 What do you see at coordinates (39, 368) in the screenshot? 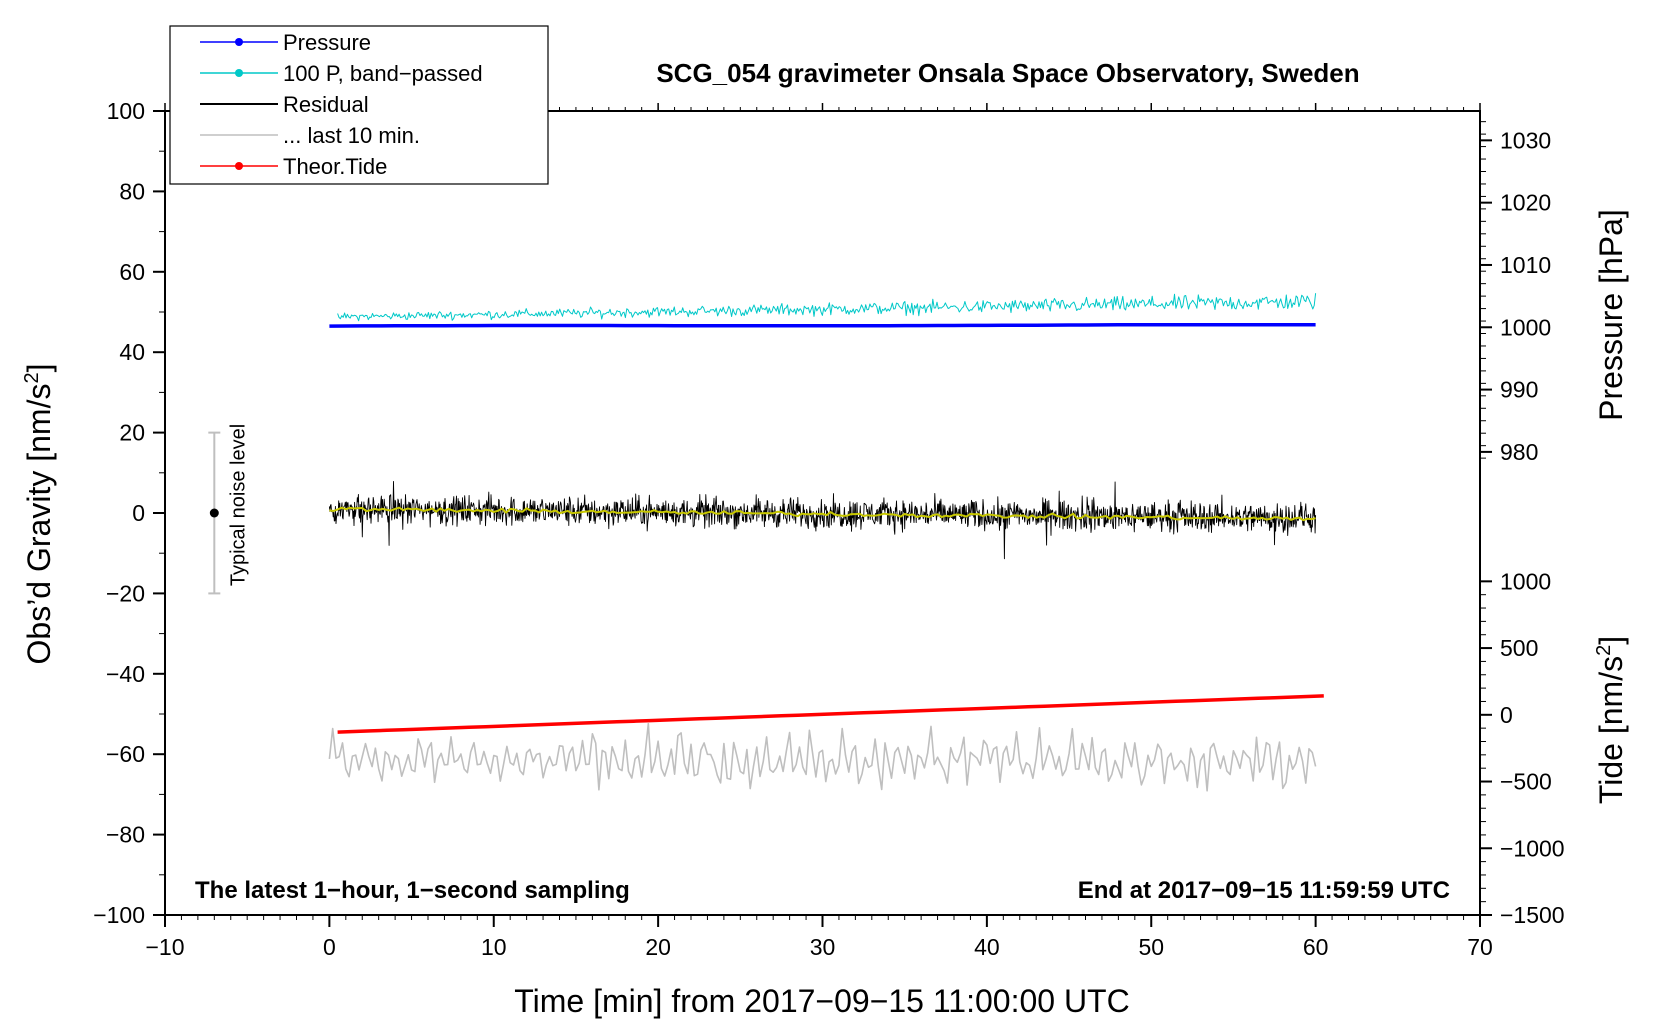
I see `y-axis-title-gravity-end: ]` at bounding box center [39, 368].